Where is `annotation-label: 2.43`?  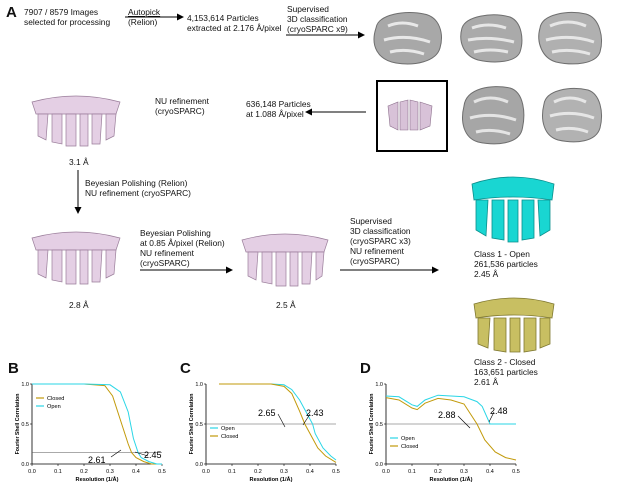 annotation-label: 2.43 is located at coordinates (315, 413).